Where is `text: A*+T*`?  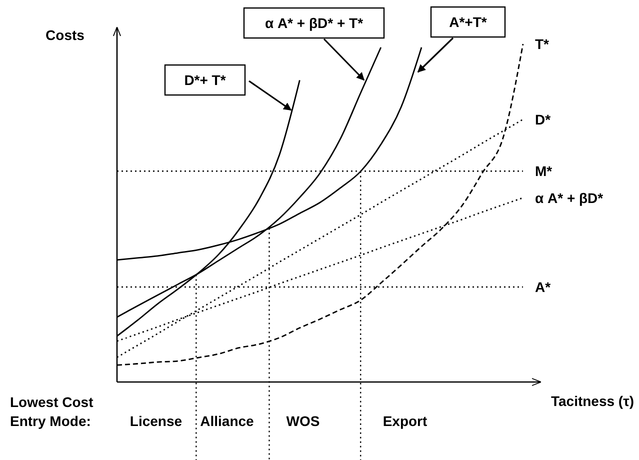 text: A*+T* is located at coordinates (468, 22).